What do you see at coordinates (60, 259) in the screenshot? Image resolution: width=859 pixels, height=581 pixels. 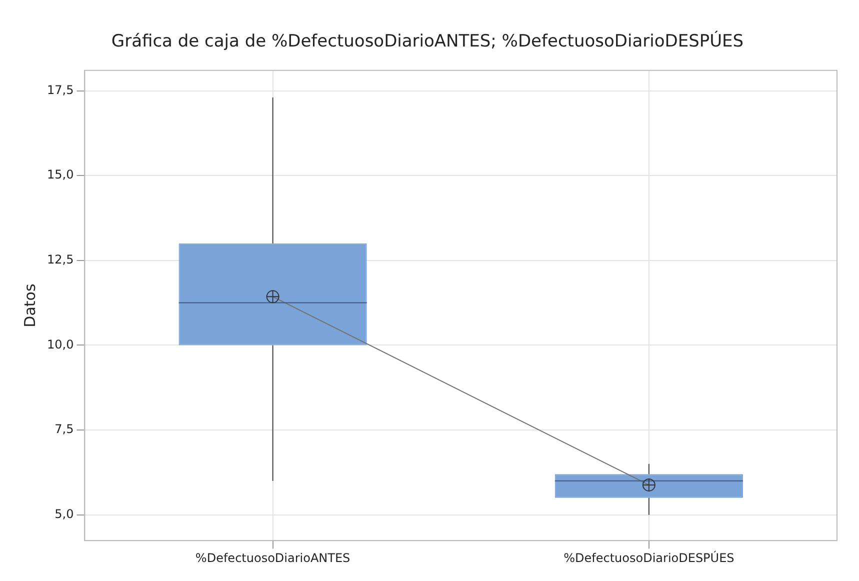 I see `y-tick-label: 12,5` at bounding box center [60, 259].